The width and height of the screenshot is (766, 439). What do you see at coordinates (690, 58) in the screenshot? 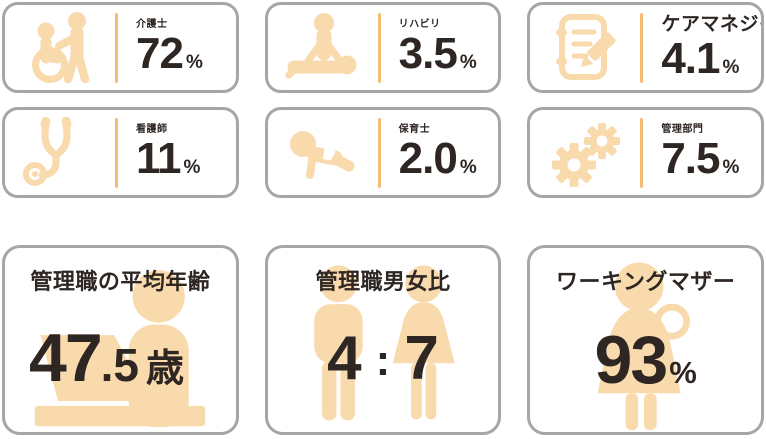
I see `stat-value: 4.1` at bounding box center [690, 58].